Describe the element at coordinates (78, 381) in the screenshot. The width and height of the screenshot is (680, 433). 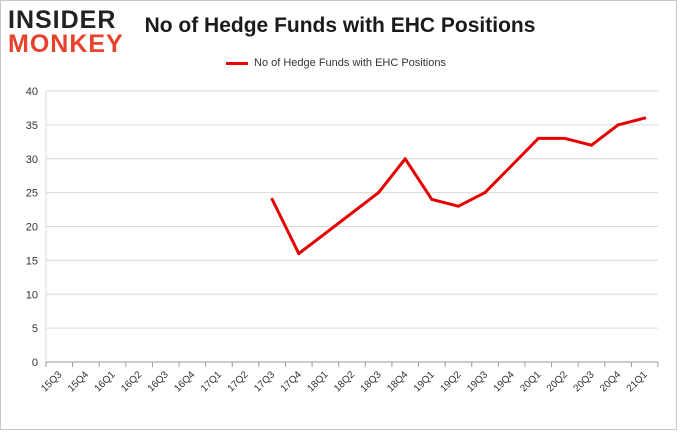
I see `x-tick-label: 15Q4` at that location.